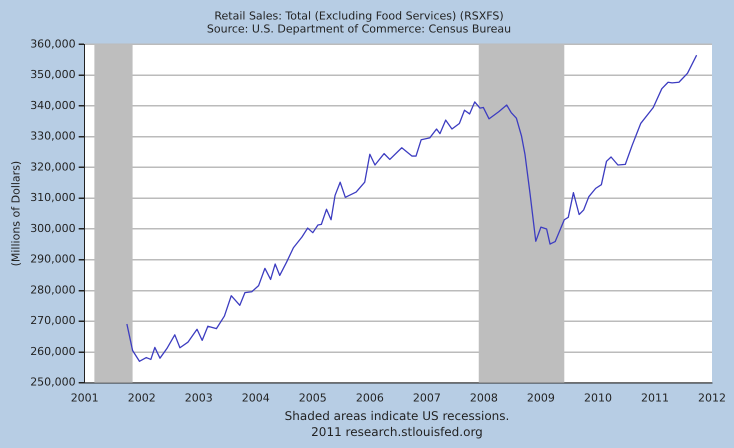  Describe the element at coordinates (53, 259) in the screenshot. I see `y-tick-label: 290,000` at that location.